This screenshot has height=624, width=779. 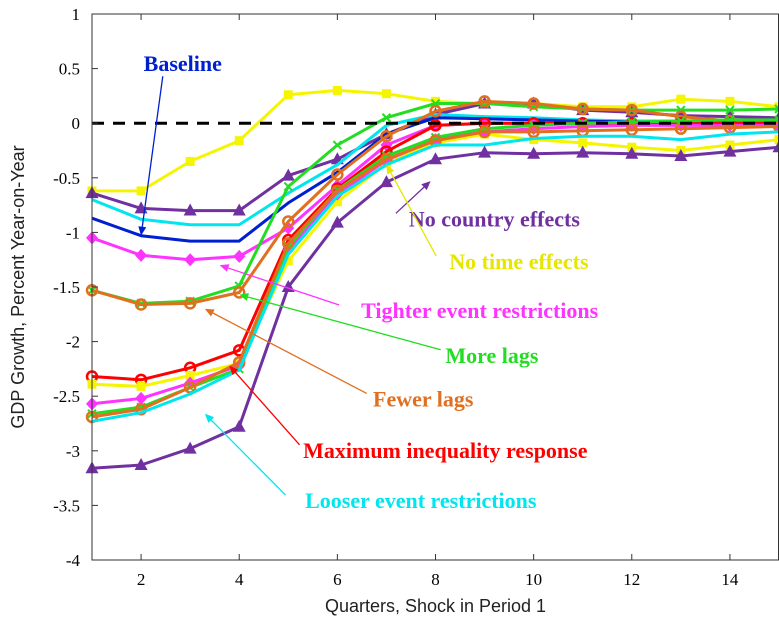 What do you see at coordinates (445, 450) in the screenshot?
I see `annotation-label: Maximum inequality response` at bounding box center [445, 450].